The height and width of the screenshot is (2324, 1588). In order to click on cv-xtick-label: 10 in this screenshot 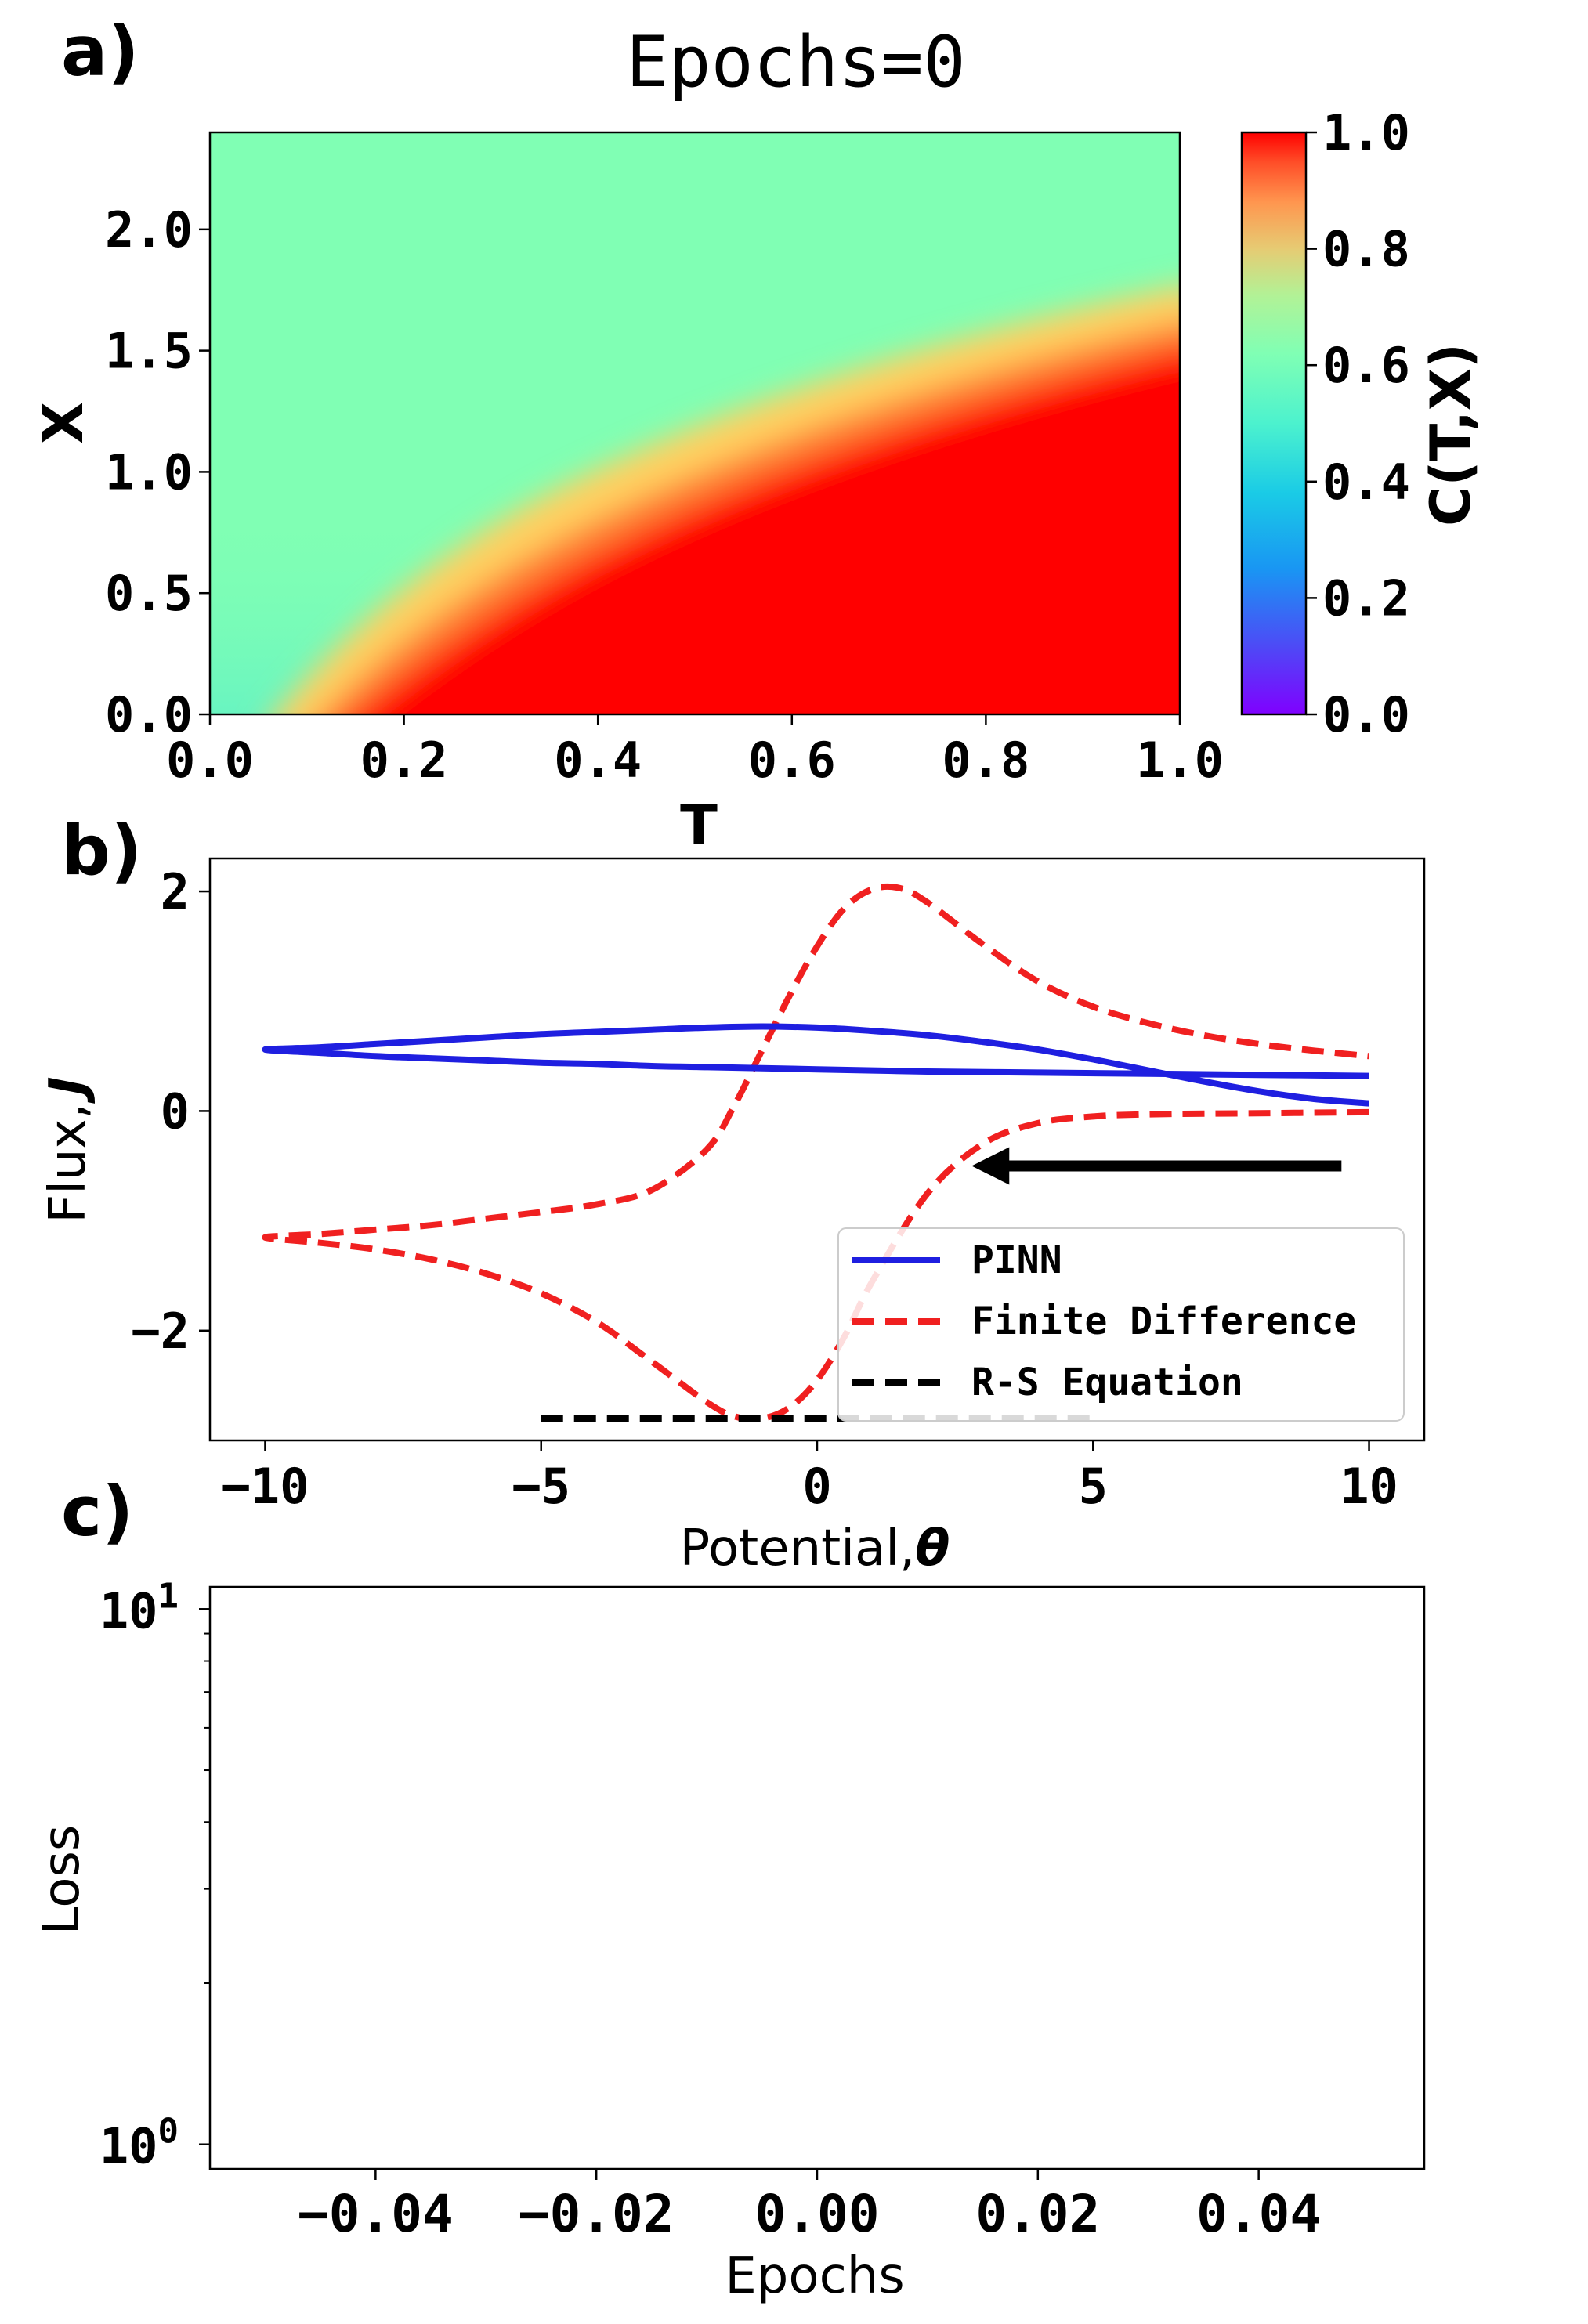, I will do `click(1369, 1486)`.